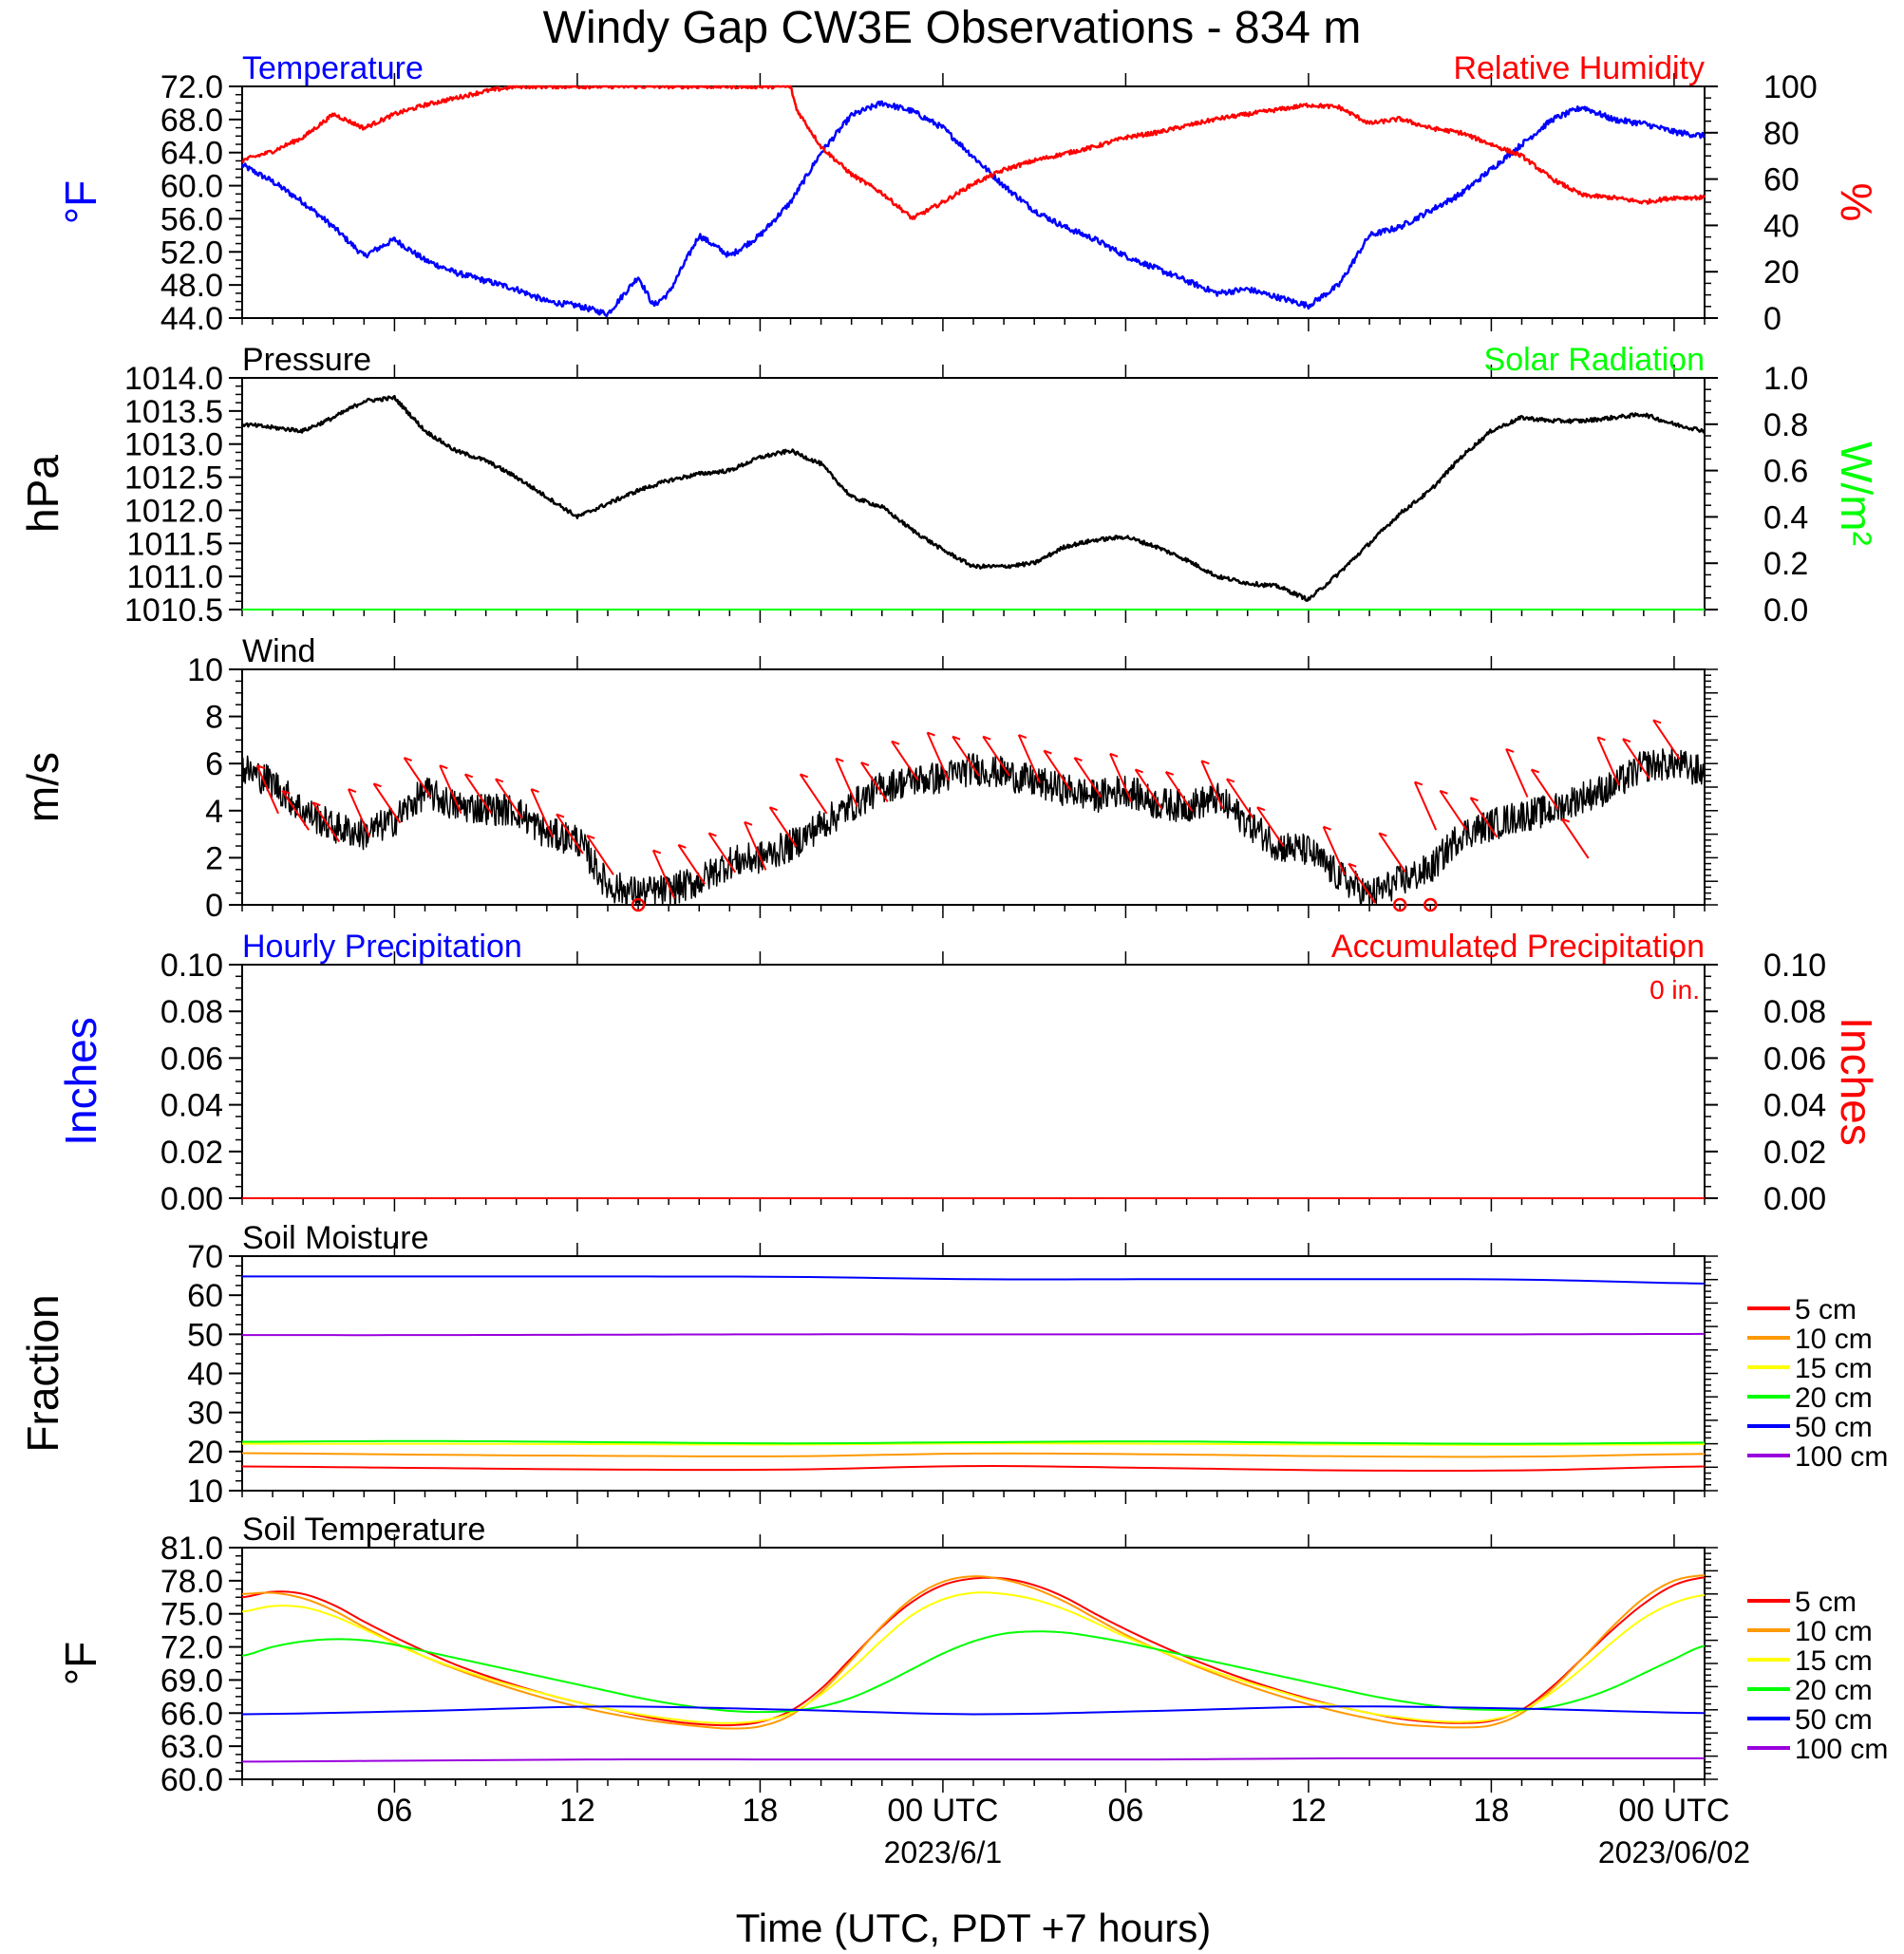 The image size is (1904, 1954). I want to click on precip-left-tick-label: 0.02, so click(192, 1153).